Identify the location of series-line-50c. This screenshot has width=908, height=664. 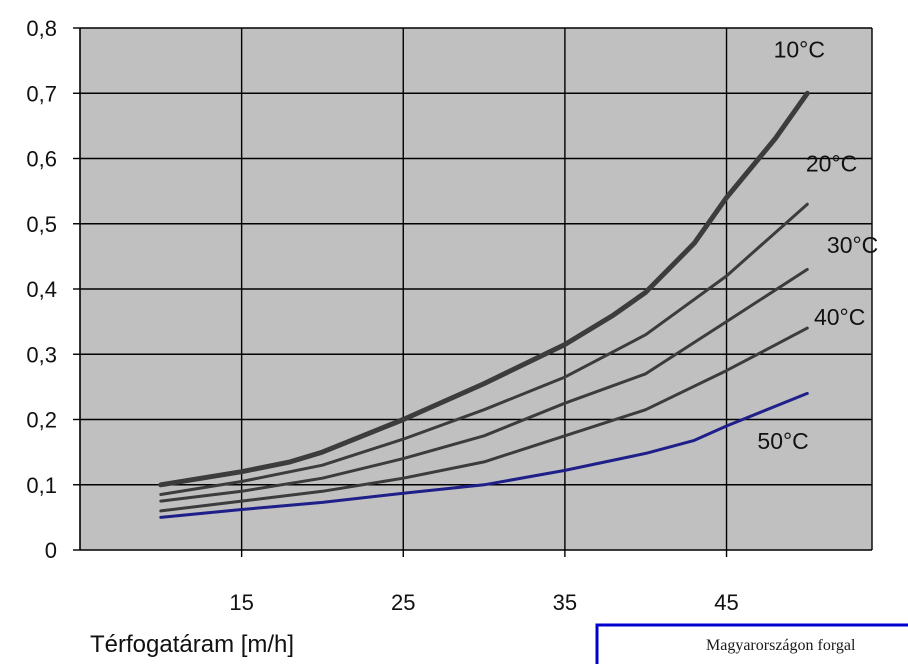
(484, 455).